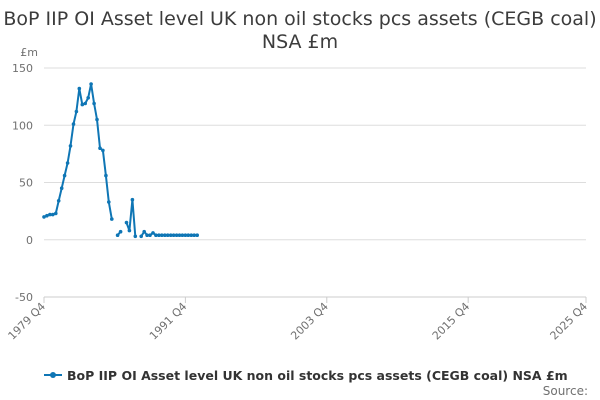  I want to click on y-tick-label: 0, so click(29, 240).